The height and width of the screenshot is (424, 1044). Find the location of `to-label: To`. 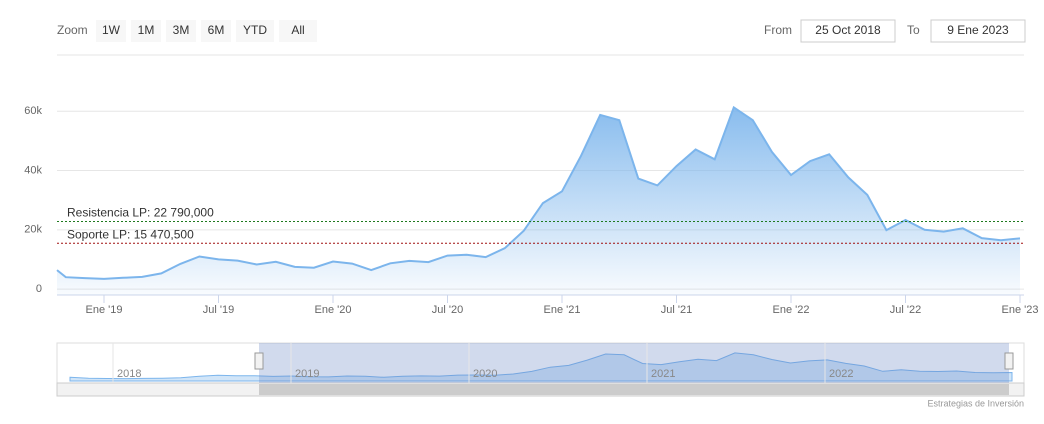

to-label: To is located at coordinates (913, 30).